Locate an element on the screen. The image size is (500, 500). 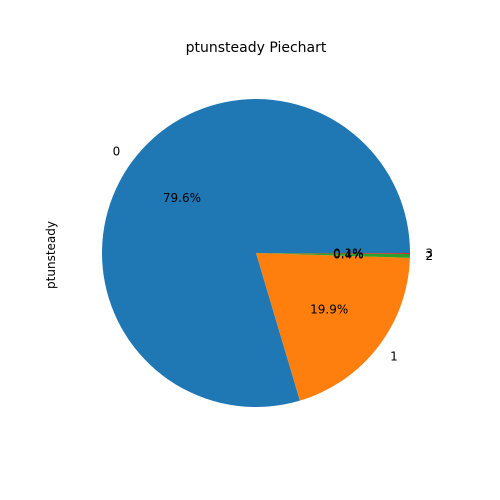
pie-percent-label-2: 0.4% is located at coordinates (348, 255).